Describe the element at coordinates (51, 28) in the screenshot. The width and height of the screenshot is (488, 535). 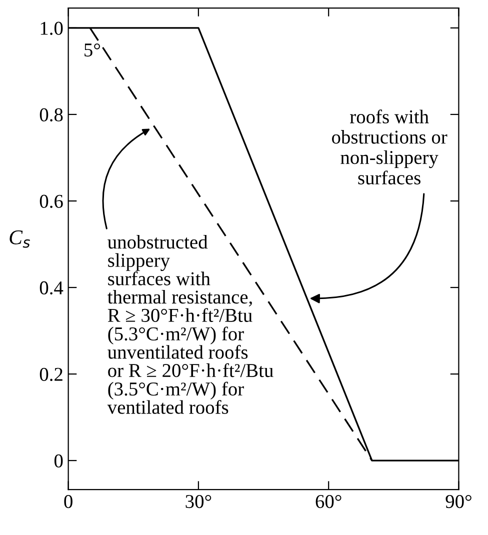
I see `y-tick-label: 1.0` at that location.